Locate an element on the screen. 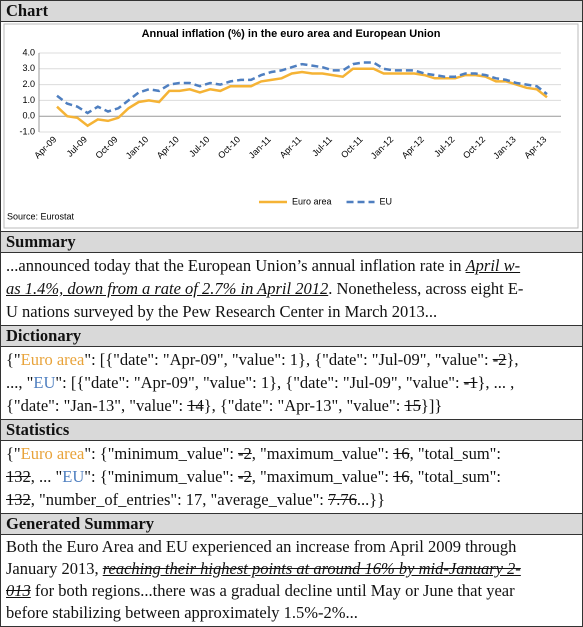  text: 7.76 is located at coordinates (342, 499).